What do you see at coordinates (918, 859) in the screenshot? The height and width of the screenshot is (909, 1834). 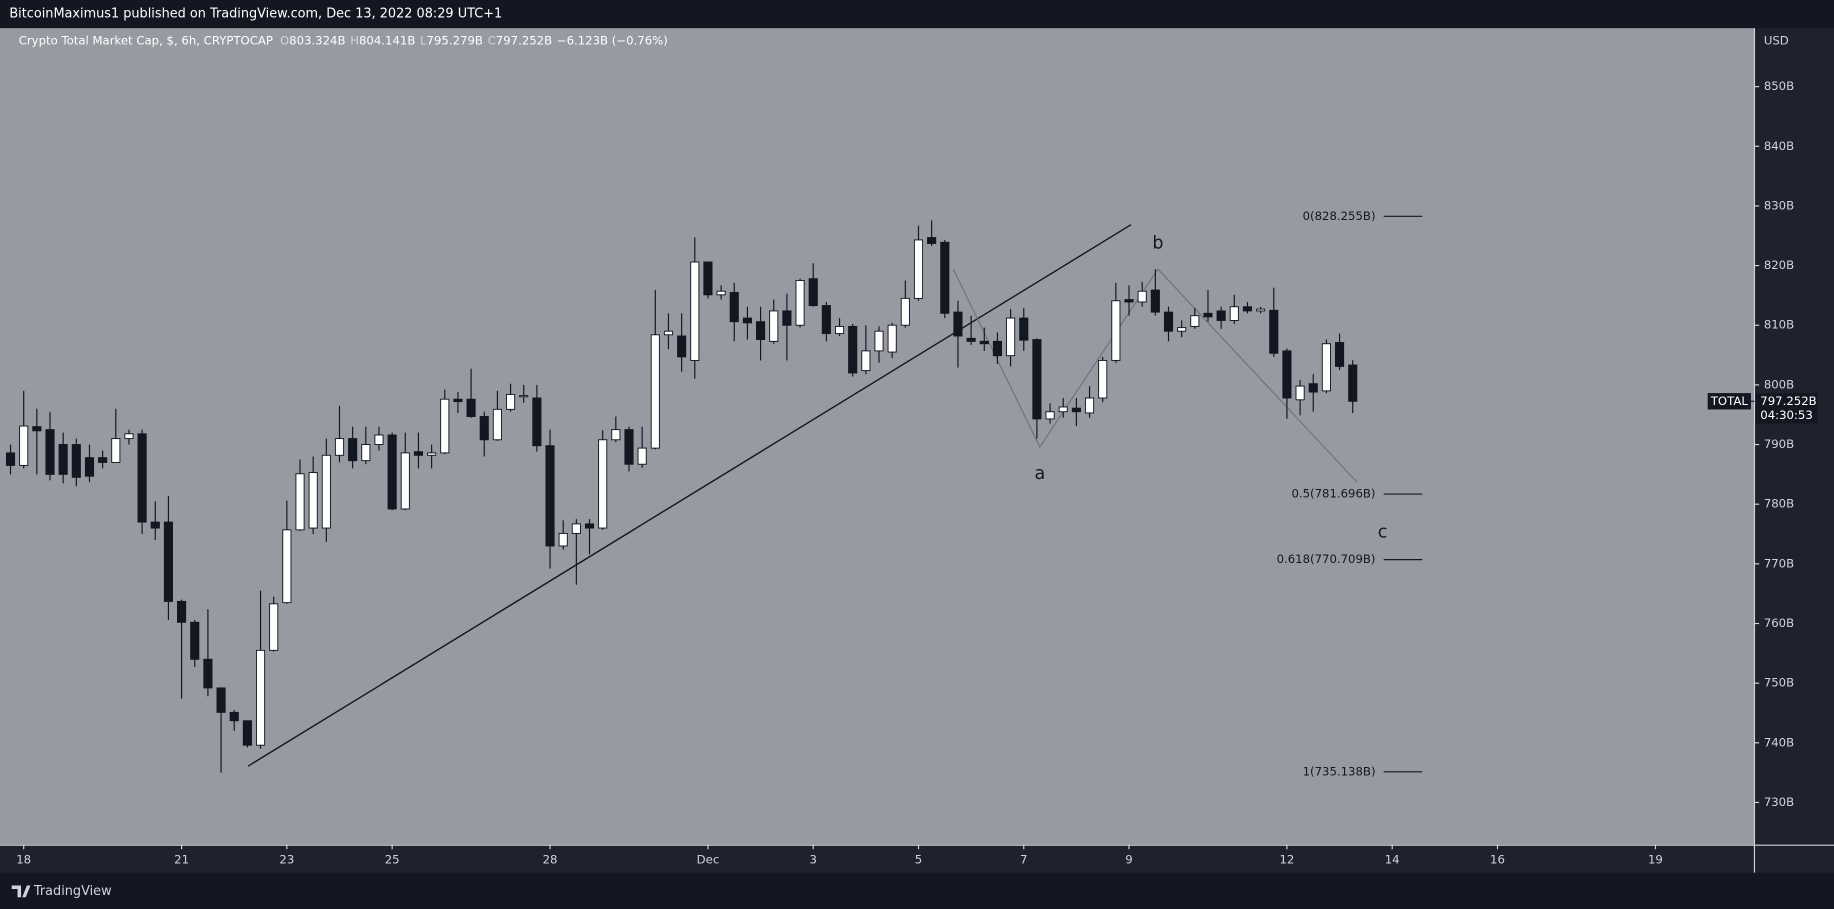 I see `x-tick-label: 5` at bounding box center [918, 859].